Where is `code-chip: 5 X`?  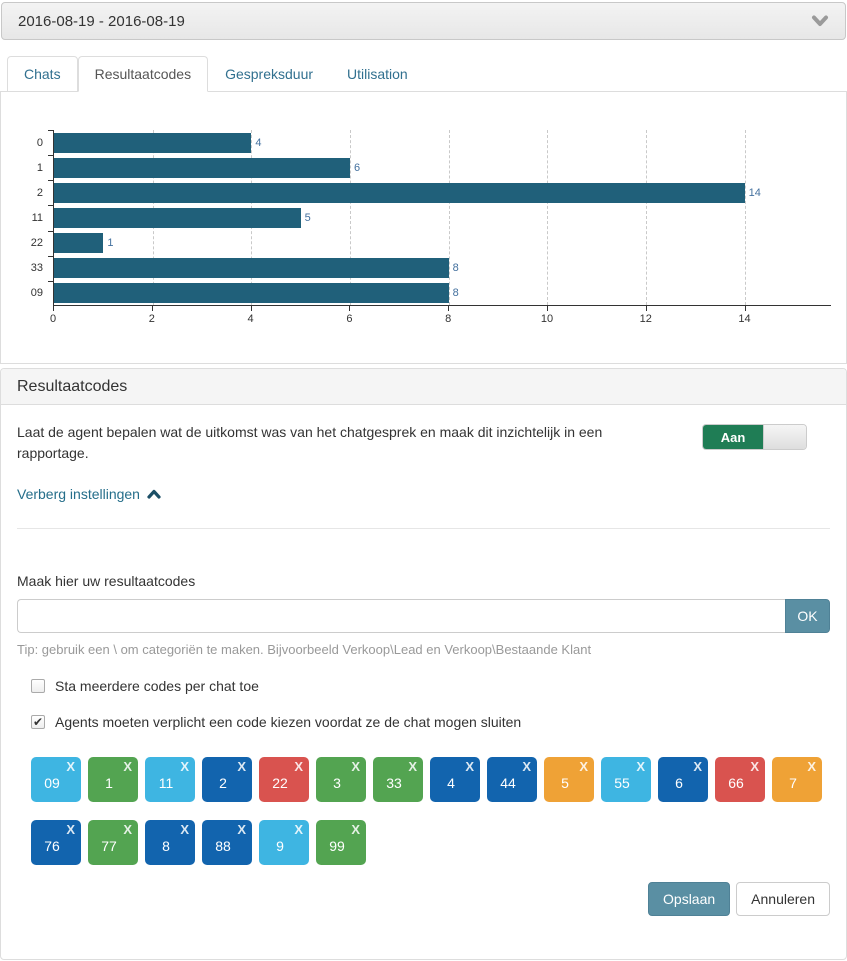
code-chip: 5 X is located at coordinates (569, 779).